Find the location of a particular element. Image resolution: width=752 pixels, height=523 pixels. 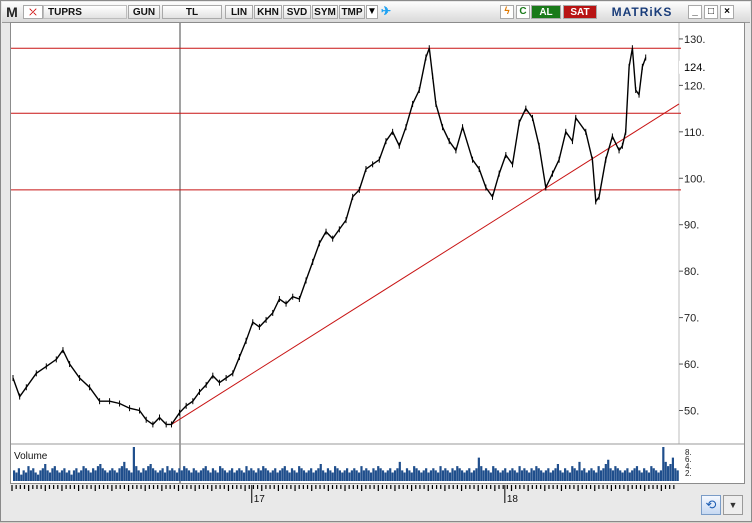

reset-zoom-icon: ⟲ is located at coordinates (711, 505).